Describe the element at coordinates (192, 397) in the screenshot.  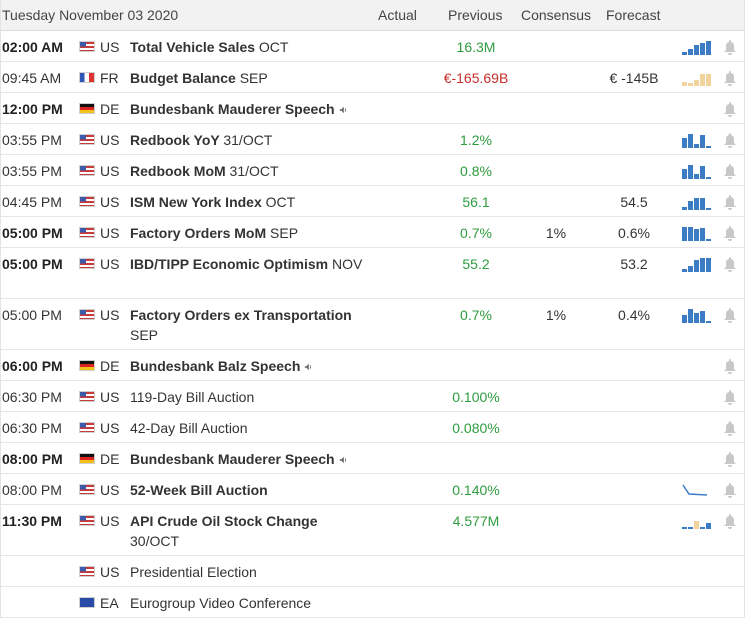
I see `event-name: 119-Day Bill Auction` at that location.